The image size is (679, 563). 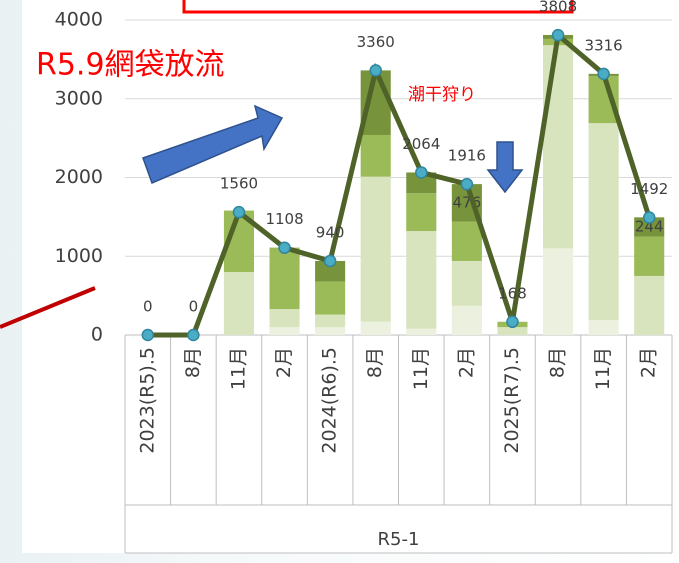 I want to click on pointer-line, so click(x=48, y=307).